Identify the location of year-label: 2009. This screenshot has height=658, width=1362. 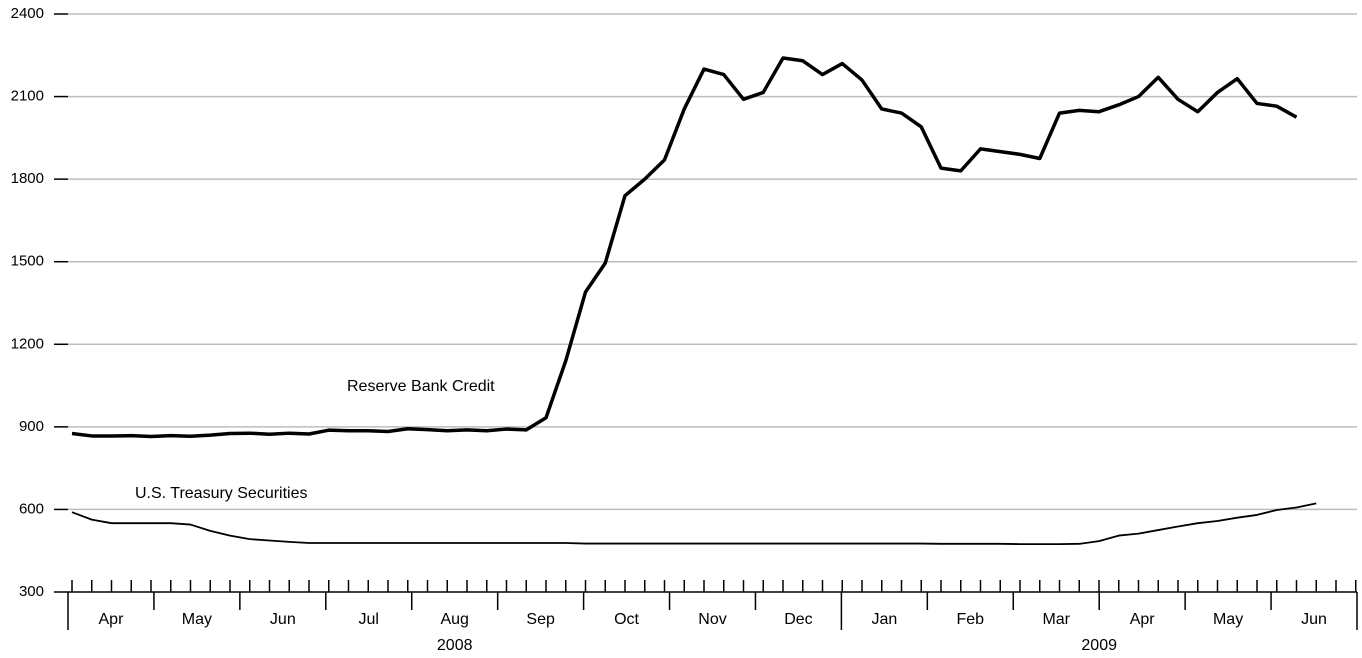
(1099, 645).